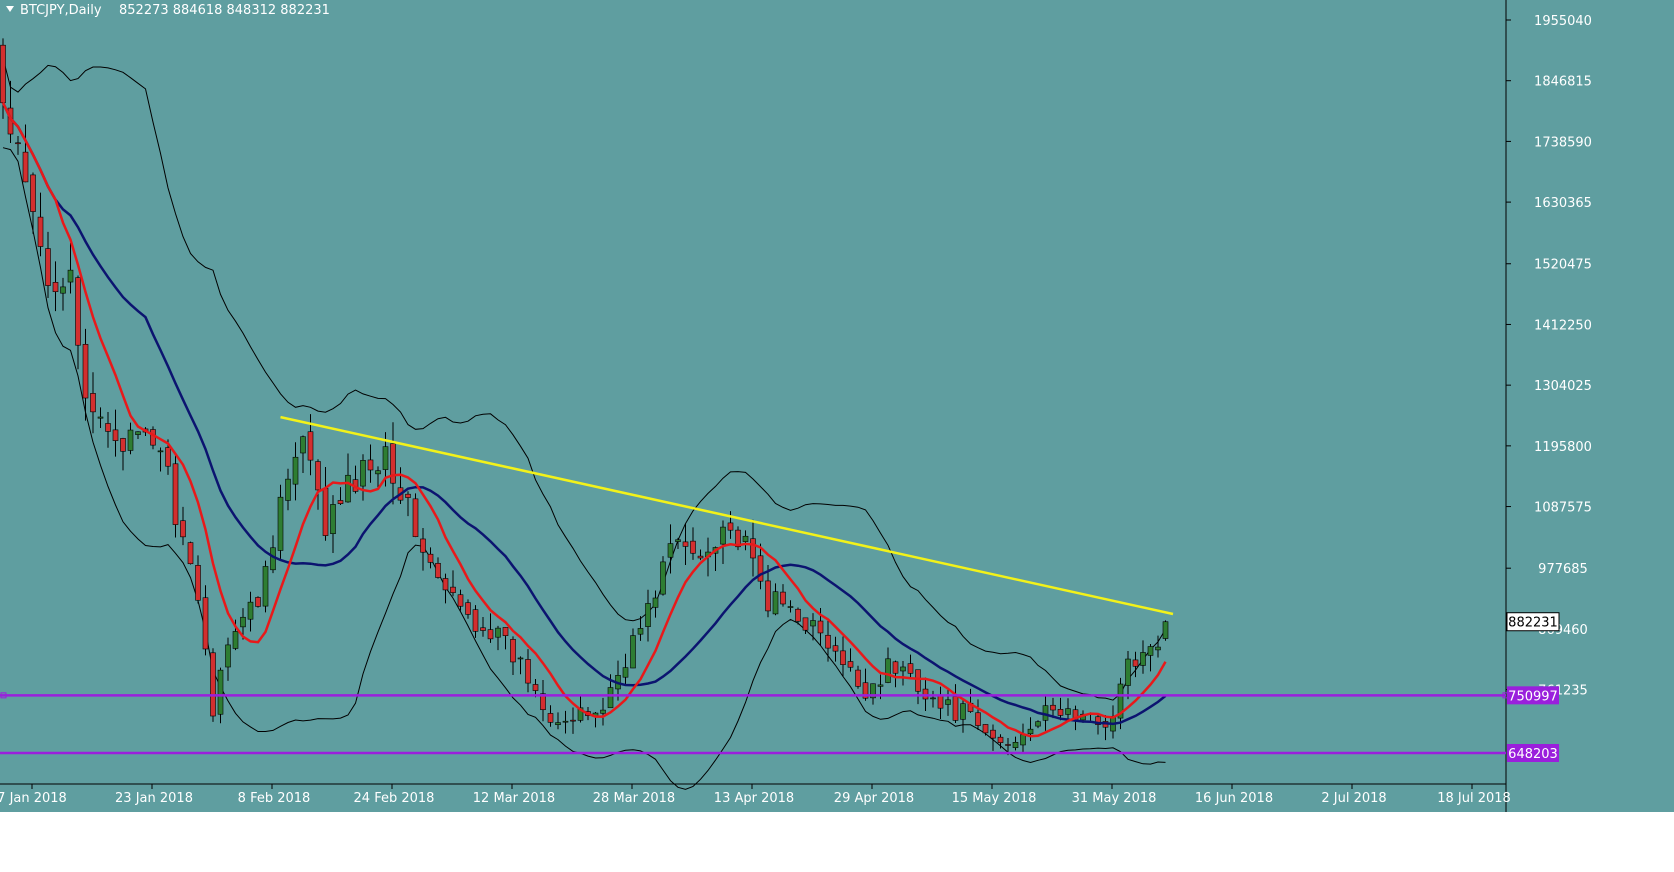  I want to click on support-price-box, so click(1533, 695).